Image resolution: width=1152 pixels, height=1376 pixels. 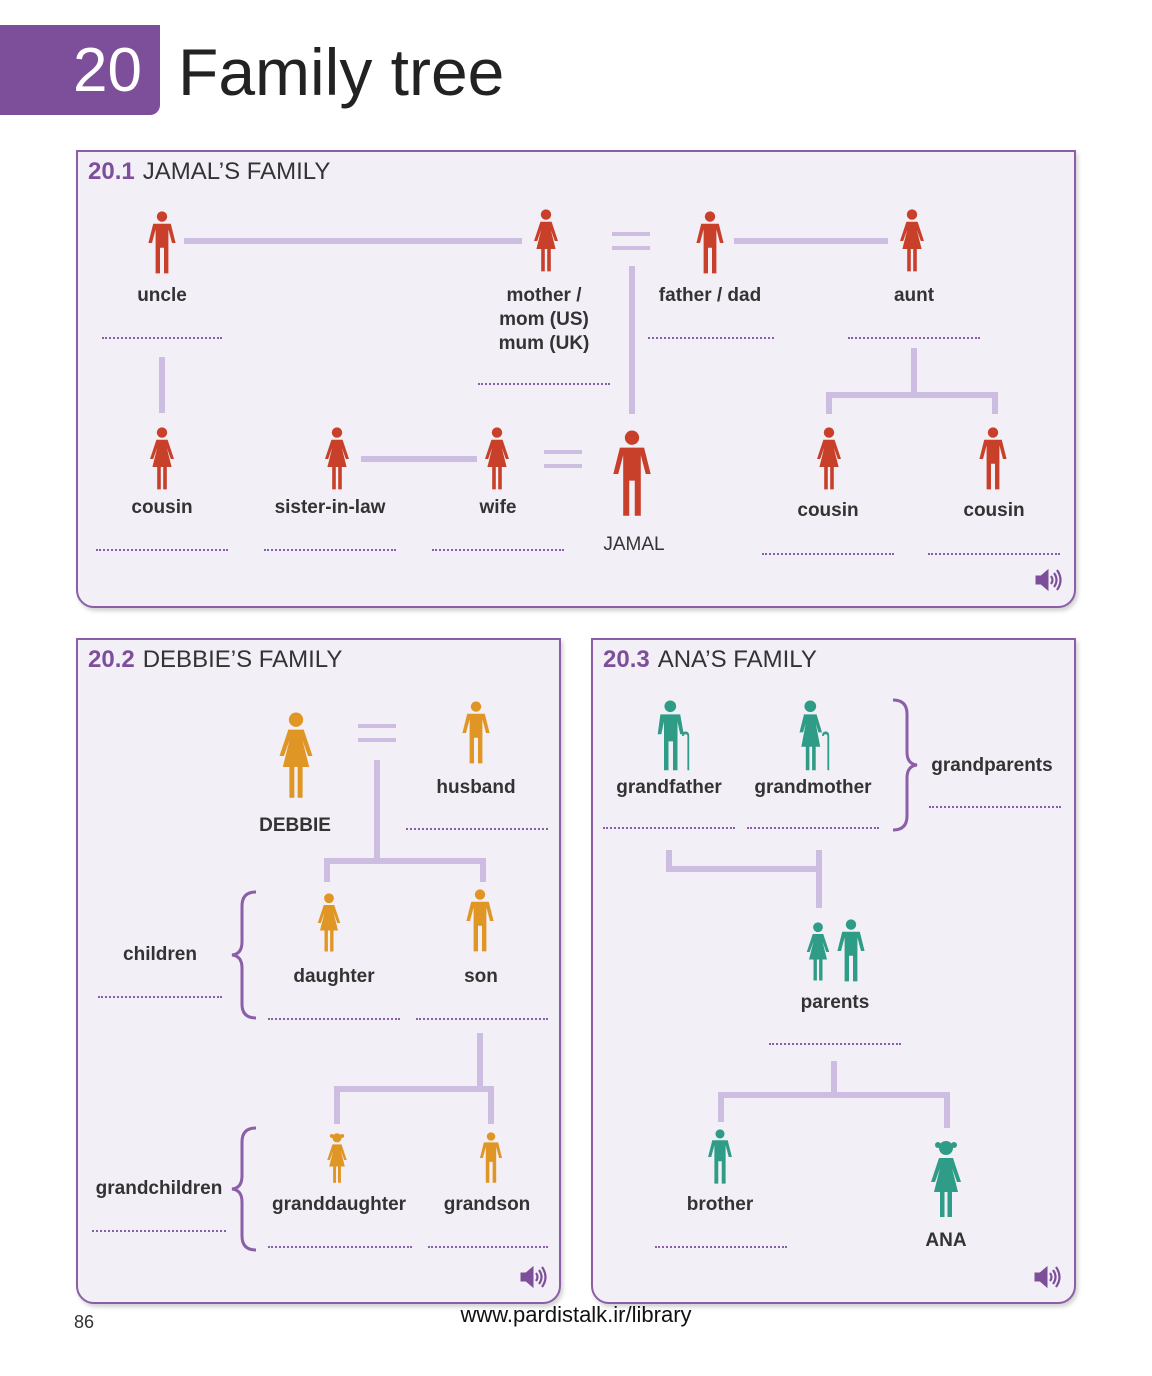 What do you see at coordinates (498, 507) in the screenshot?
I see `label-wife: wife` at bounding box center [498, 507].